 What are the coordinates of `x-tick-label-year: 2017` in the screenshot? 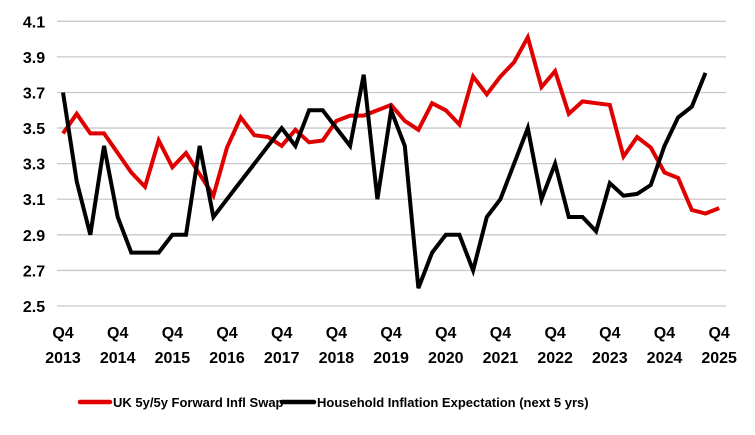 It's located at (282, 358).